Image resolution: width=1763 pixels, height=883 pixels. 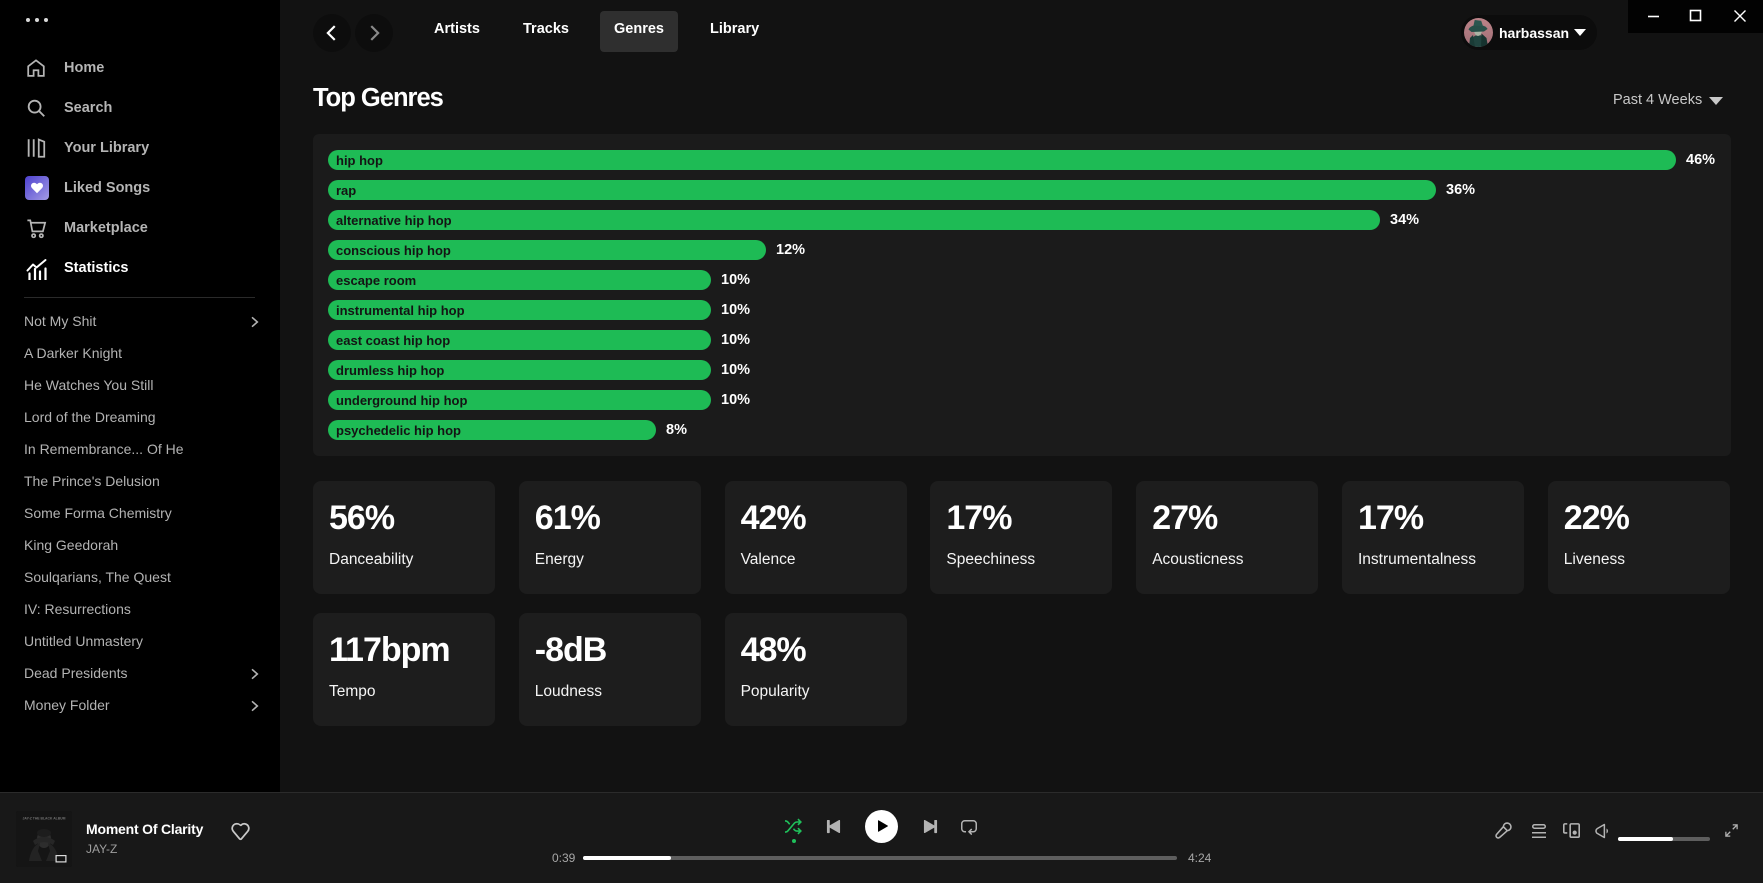 What do you see at coordinates (44, 819) in the screenshot?
I see `svg-text: JAY-Z THE BLACK ALBUM` at bounding box center [44, 819].